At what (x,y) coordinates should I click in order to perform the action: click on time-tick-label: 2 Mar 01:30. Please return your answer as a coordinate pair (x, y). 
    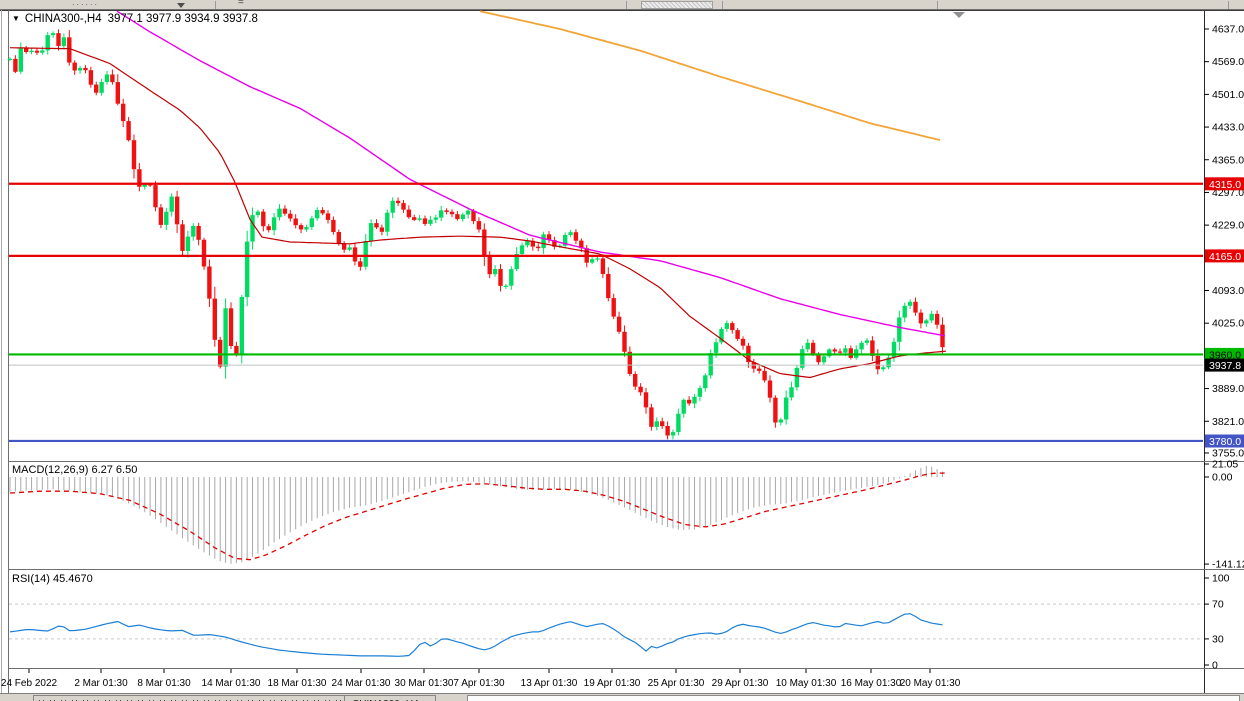
    Looking at the image, I should click on (101, 683).